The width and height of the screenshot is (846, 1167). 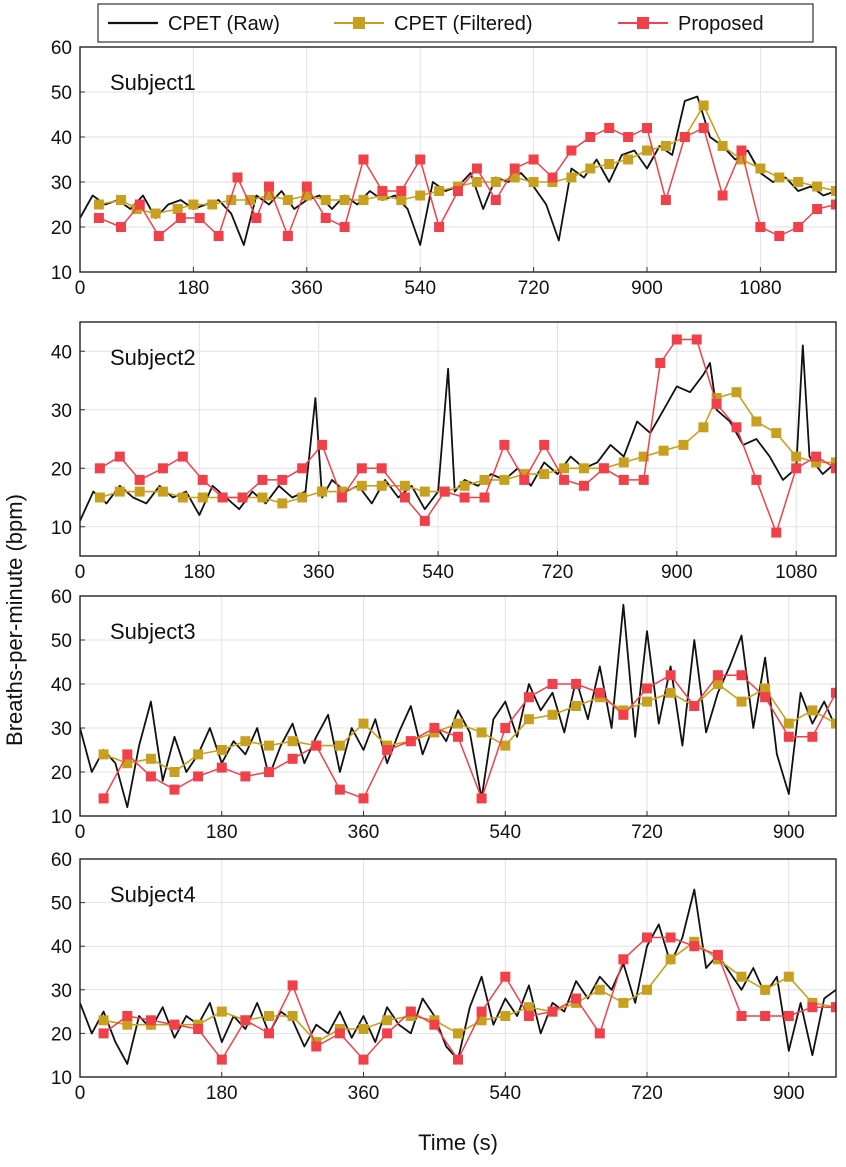 I want to click on legend-marker-filtered, so click(x=359, y=23).